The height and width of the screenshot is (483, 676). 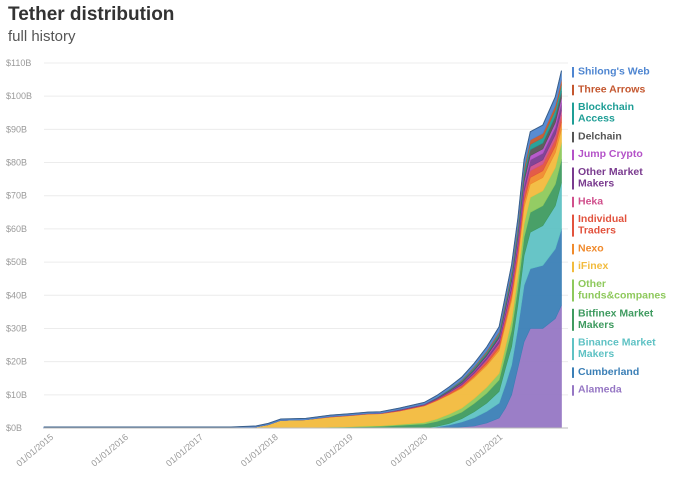 What do you see at coordinates (610, 178) in the screenshot?
I see `legend-item-other-market-makers: Other Market Makers` at bounding box center [610, 178].